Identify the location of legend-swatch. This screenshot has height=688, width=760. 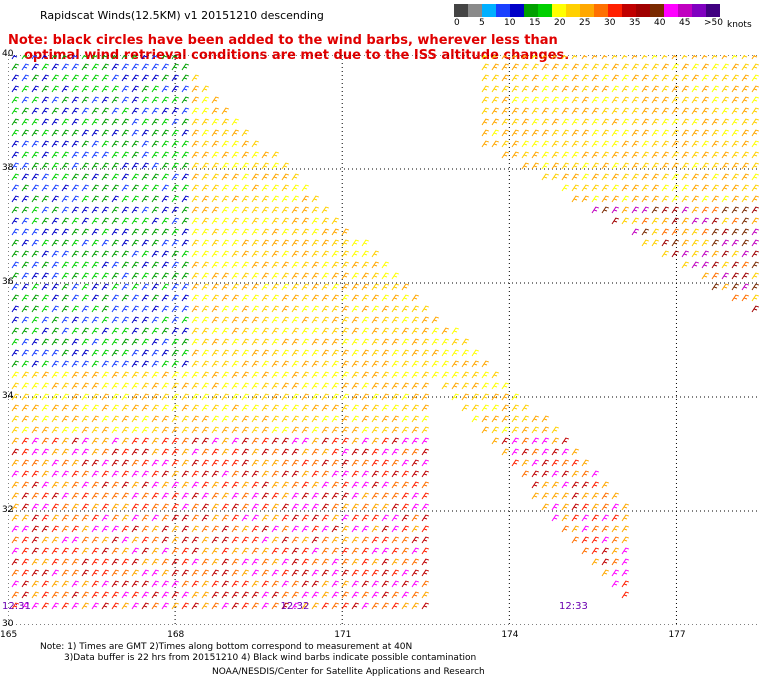
(489, 10).